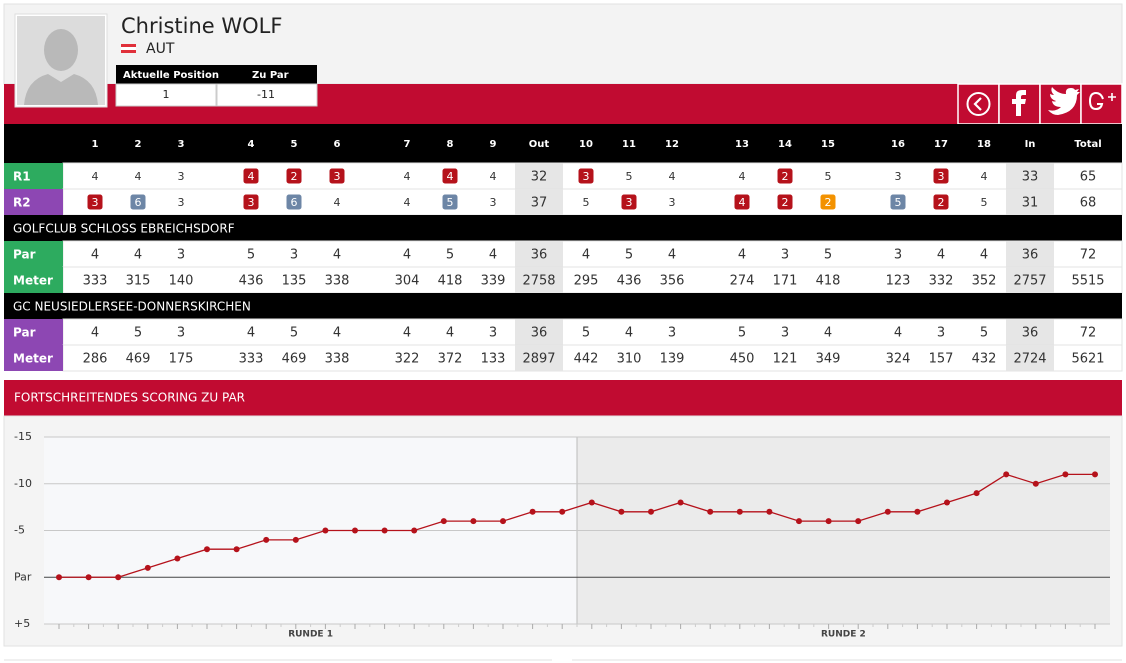 Image resolution: width=1126 pixels, height=663 pixels. I want to click on column-header: In, so click(1030, 144).